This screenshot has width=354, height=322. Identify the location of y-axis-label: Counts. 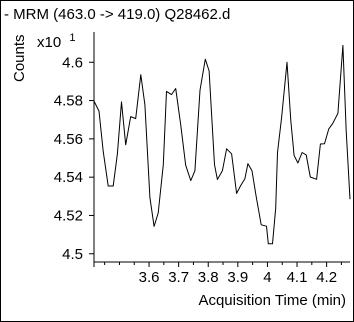
(19, 58).